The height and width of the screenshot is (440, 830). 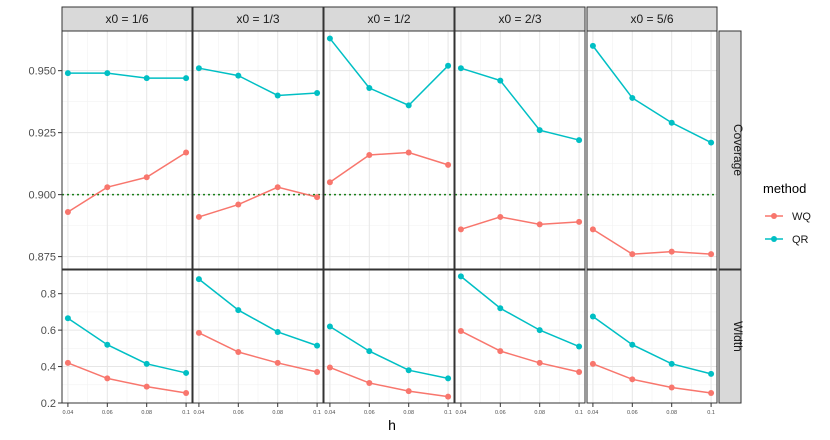 I want to click on y-tick-label-width: 0.8, so click(x=48, y=295).